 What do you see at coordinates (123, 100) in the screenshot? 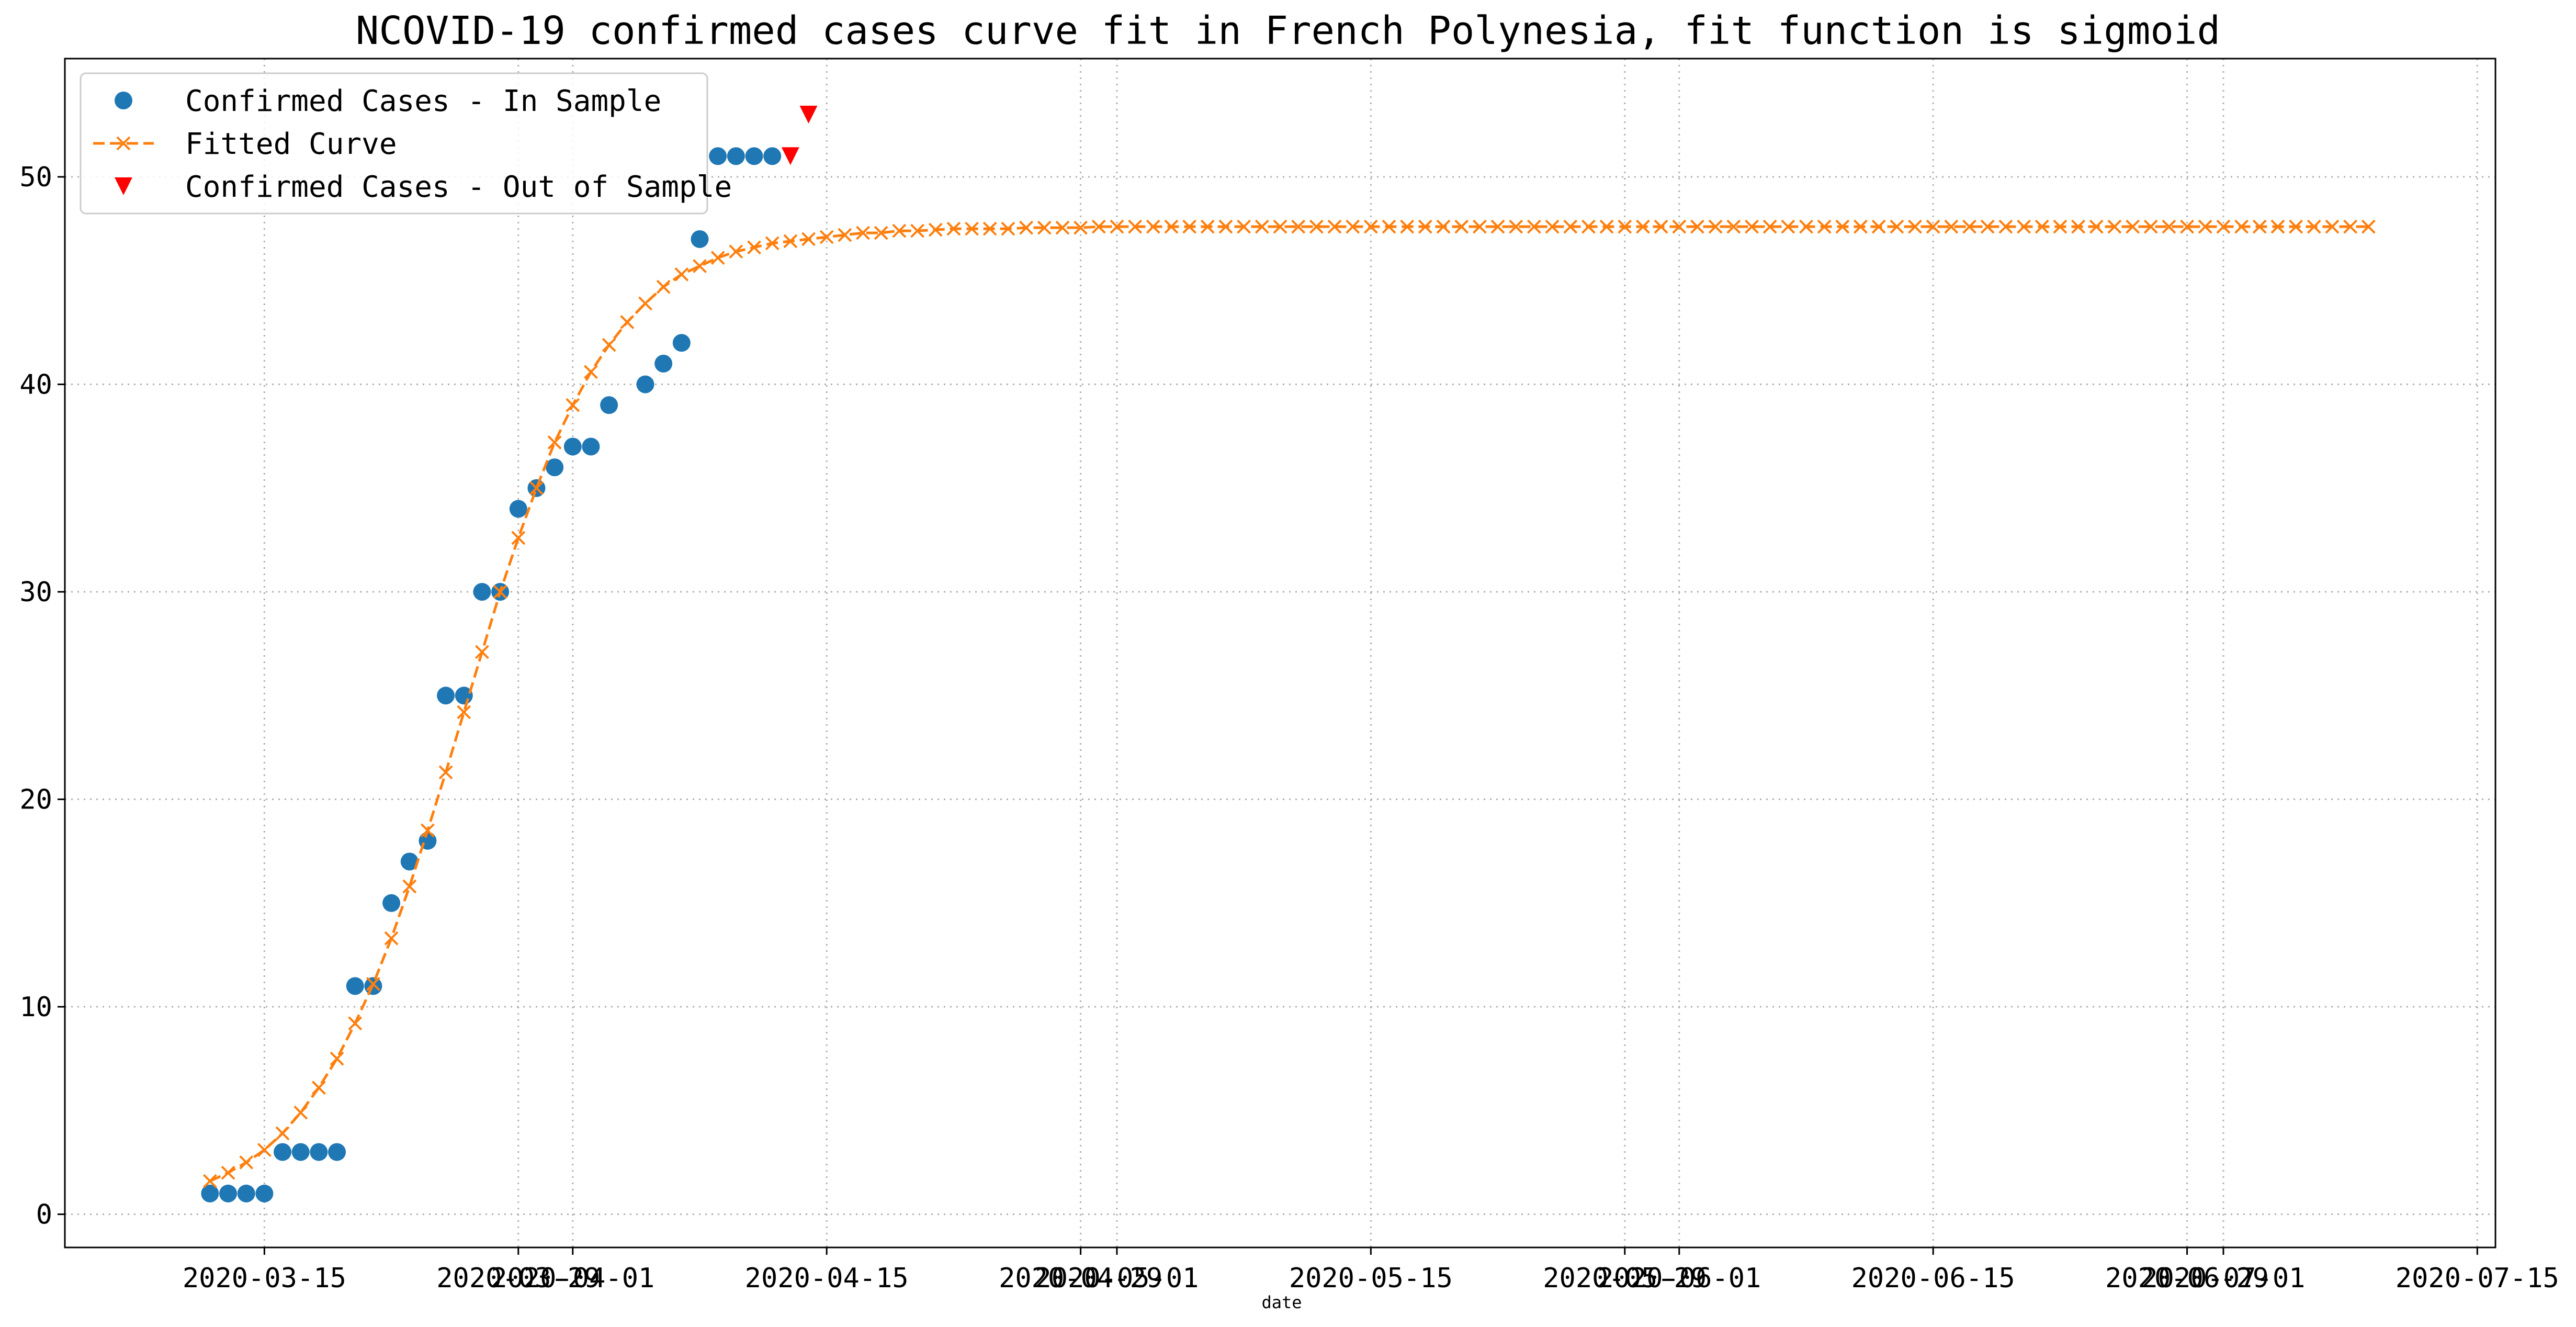
I see `legend-circle-marker` at bounding box center [123, 100].